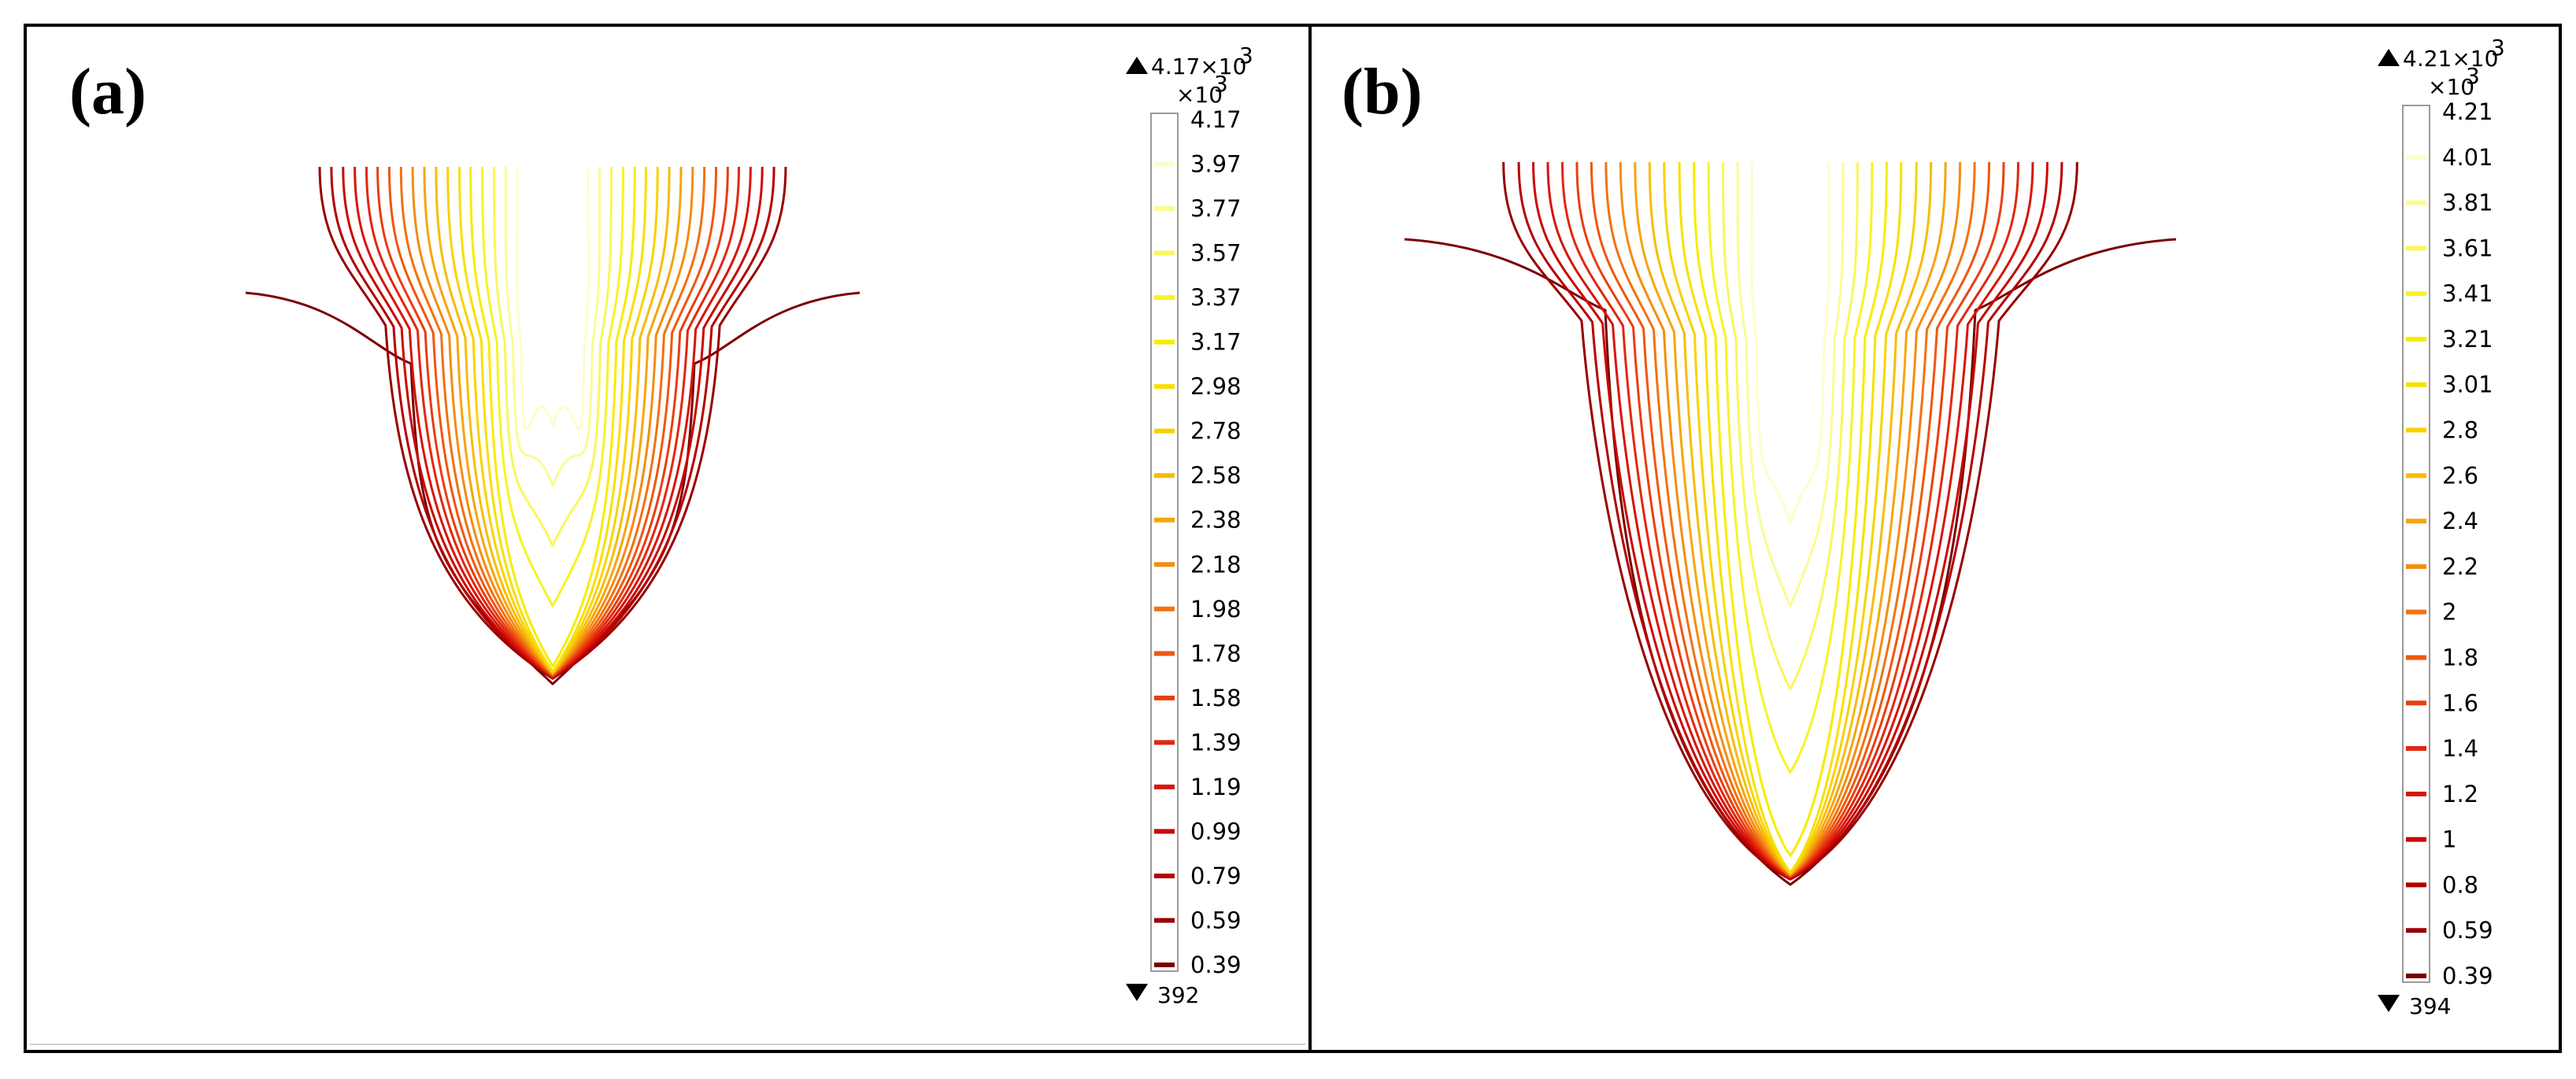  Describe the element at coordinates (1216, 787) in the screenshot. I see `legend-tick-label: 1.19` at that location.